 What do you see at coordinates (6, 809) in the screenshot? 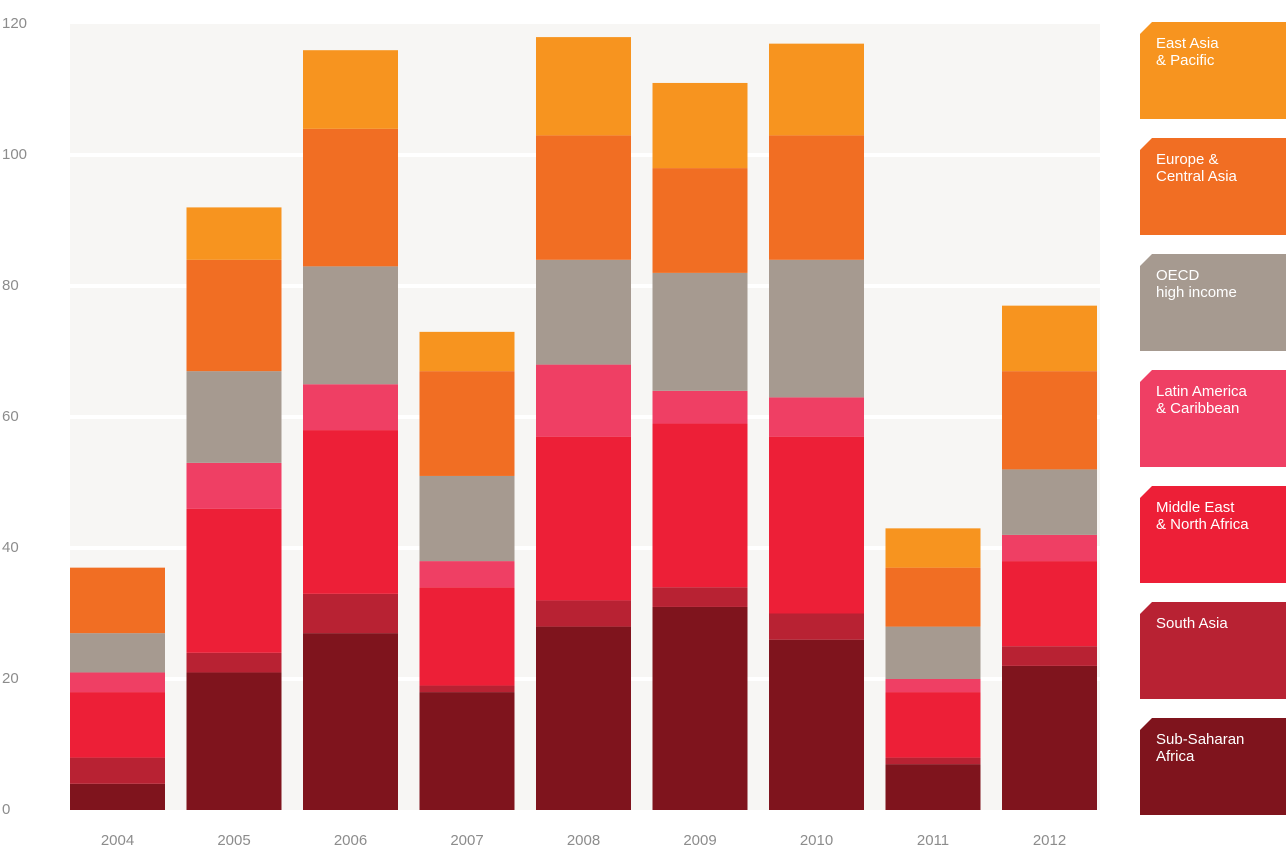
I see `y-tick-label: 0` at bounding box center [6, 809].